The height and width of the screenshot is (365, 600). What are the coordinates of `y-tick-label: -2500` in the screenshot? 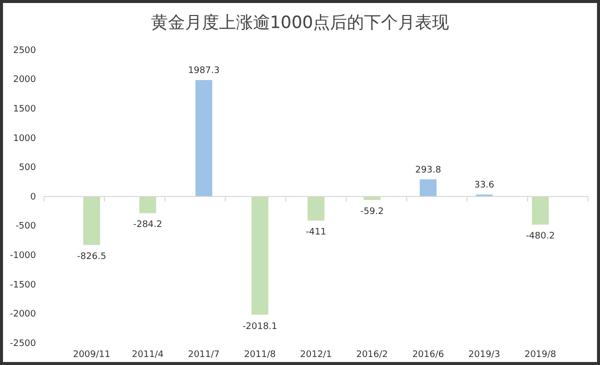 It's located at (23, 343).